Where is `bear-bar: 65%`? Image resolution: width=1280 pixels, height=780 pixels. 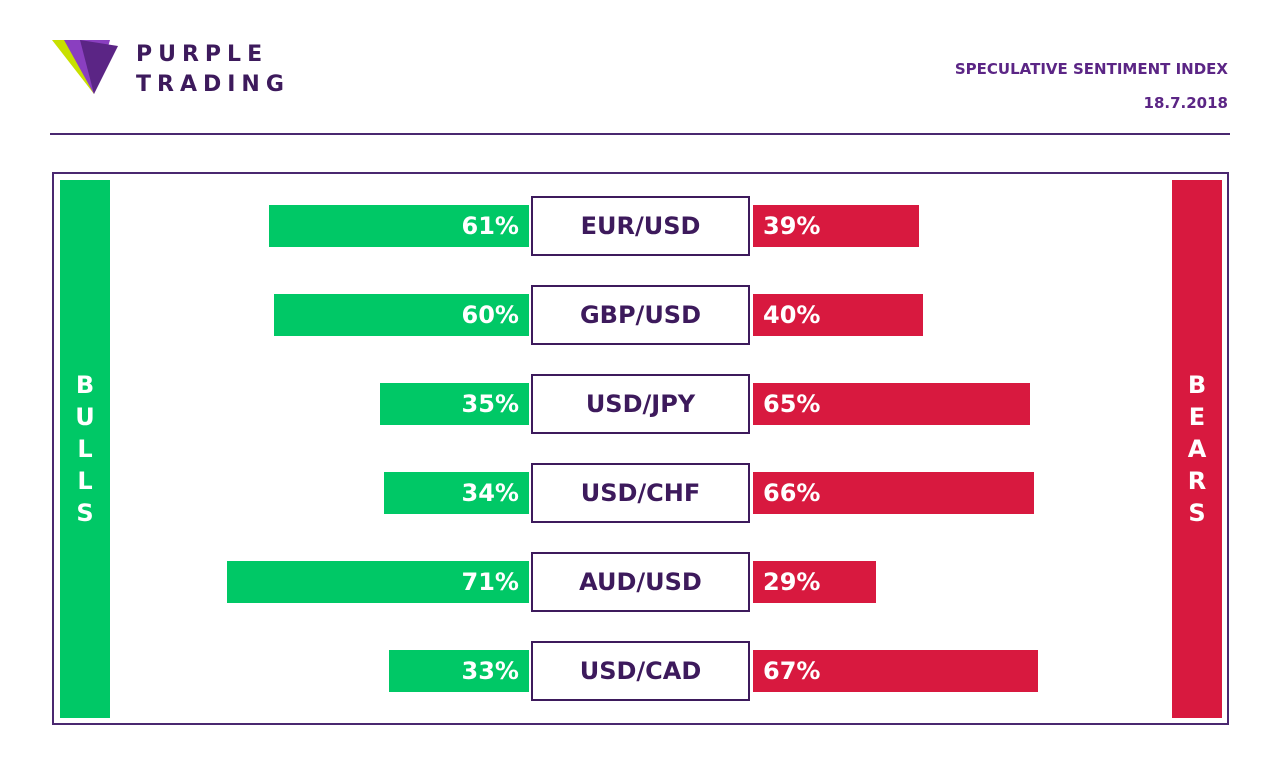 bear-bar: 65% is located at coordinates (891, 404).